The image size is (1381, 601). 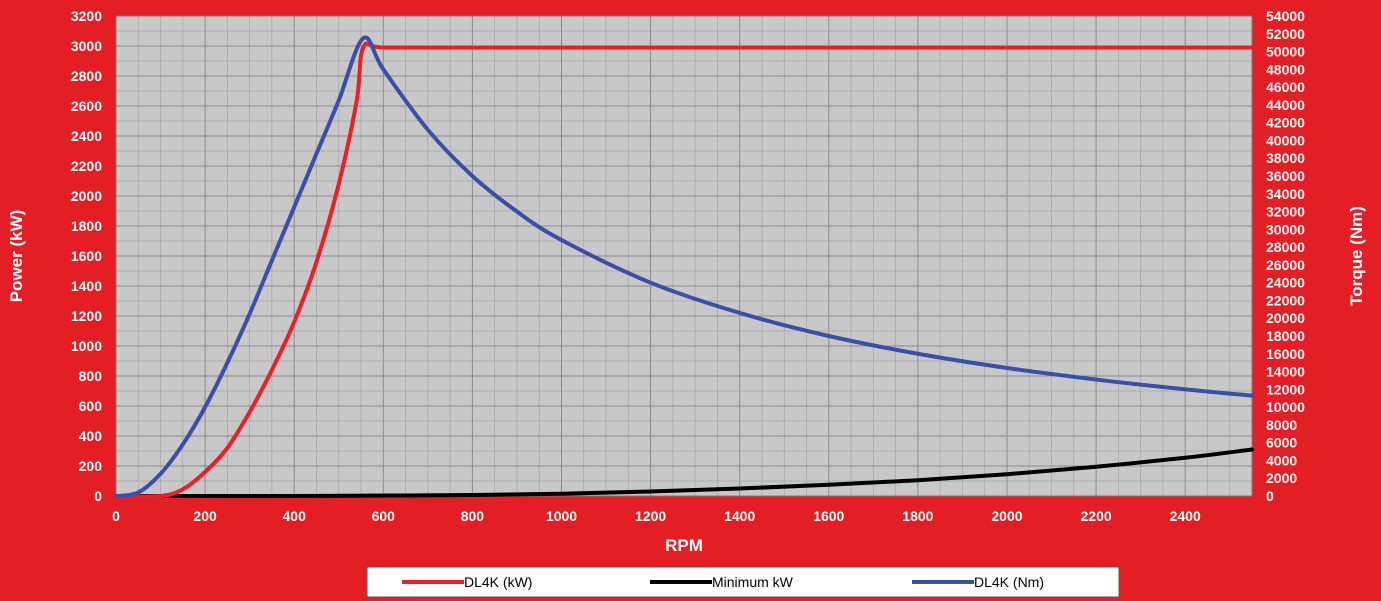 What do you see at coordinates (86, 46) in the screenshot?
I see `y-left-tick-label: 3000` at bounding box center [86, 46].